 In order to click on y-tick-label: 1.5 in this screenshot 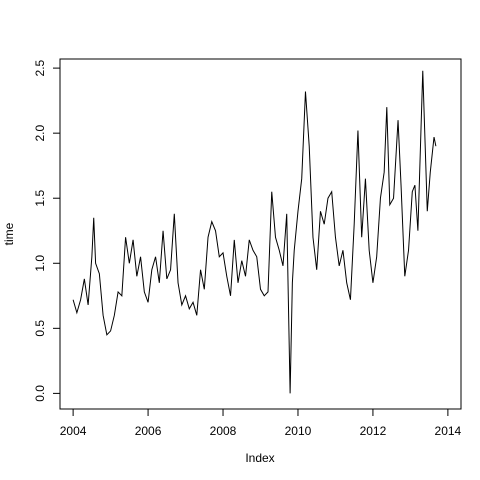, I will do `click(40, 198)`.